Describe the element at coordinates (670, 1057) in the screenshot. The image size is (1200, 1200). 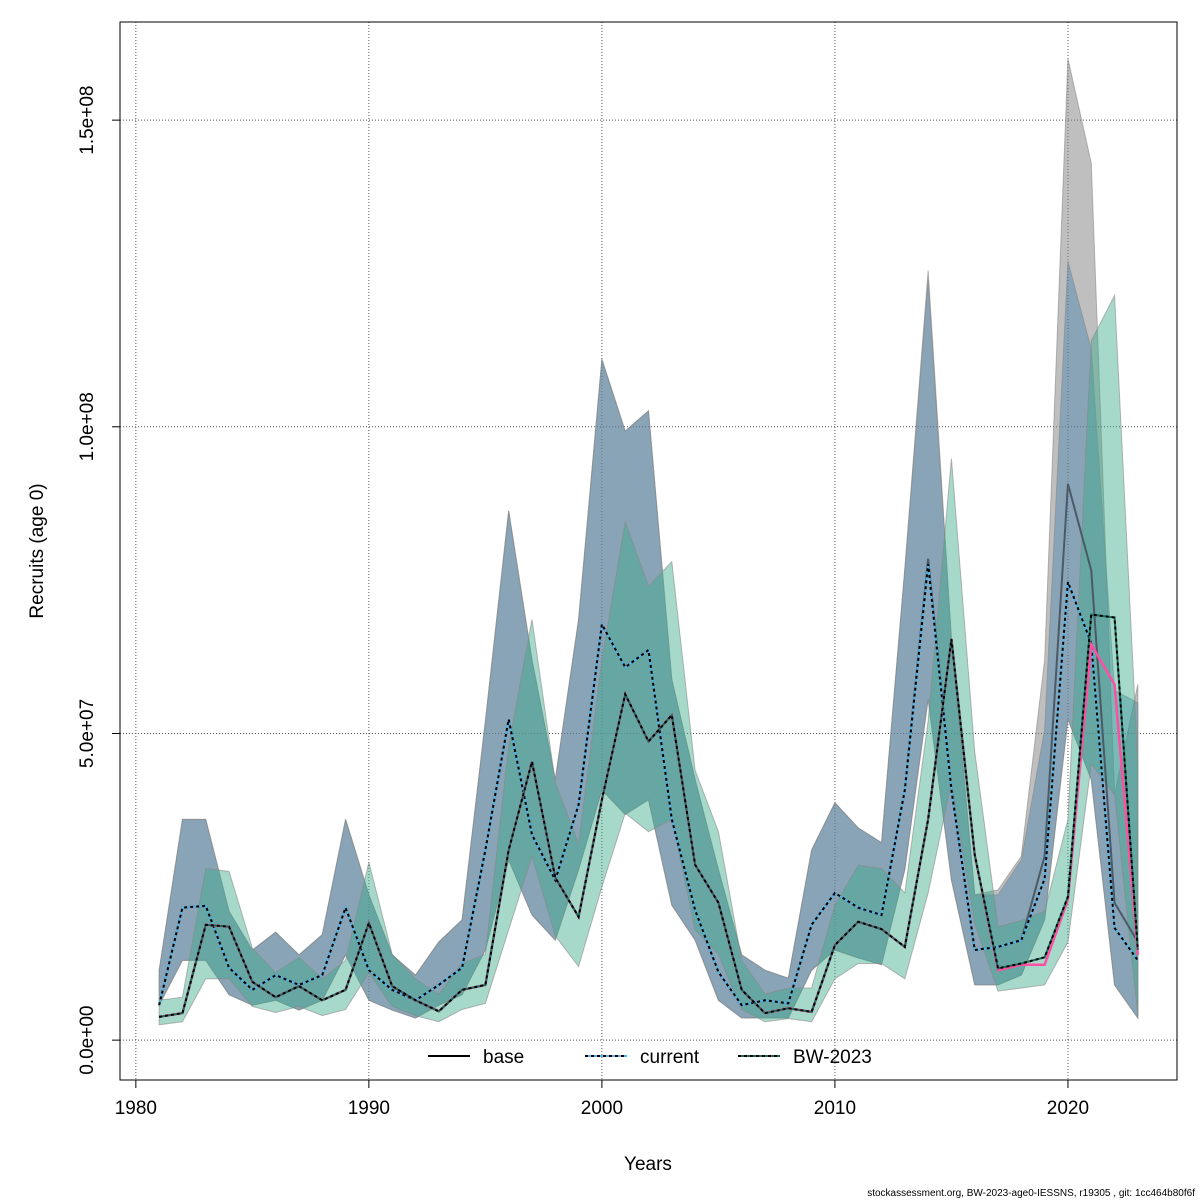
I see `legend-label: current` at that location.